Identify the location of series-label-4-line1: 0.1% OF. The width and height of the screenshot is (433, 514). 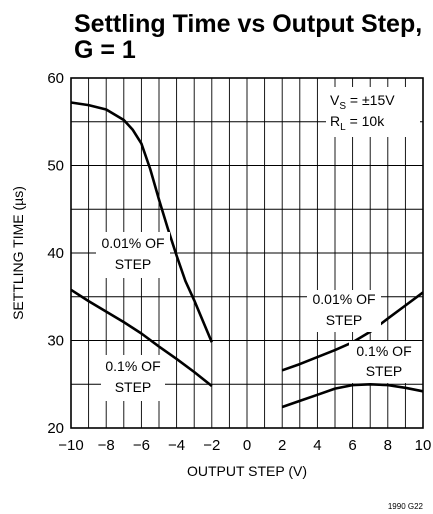
(383, 351).